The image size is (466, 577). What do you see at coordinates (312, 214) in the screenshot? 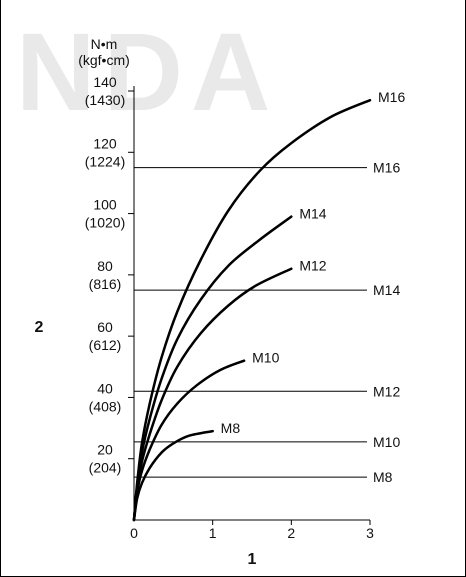
I see `curve-label: M14` at bounding box center [312, 214].